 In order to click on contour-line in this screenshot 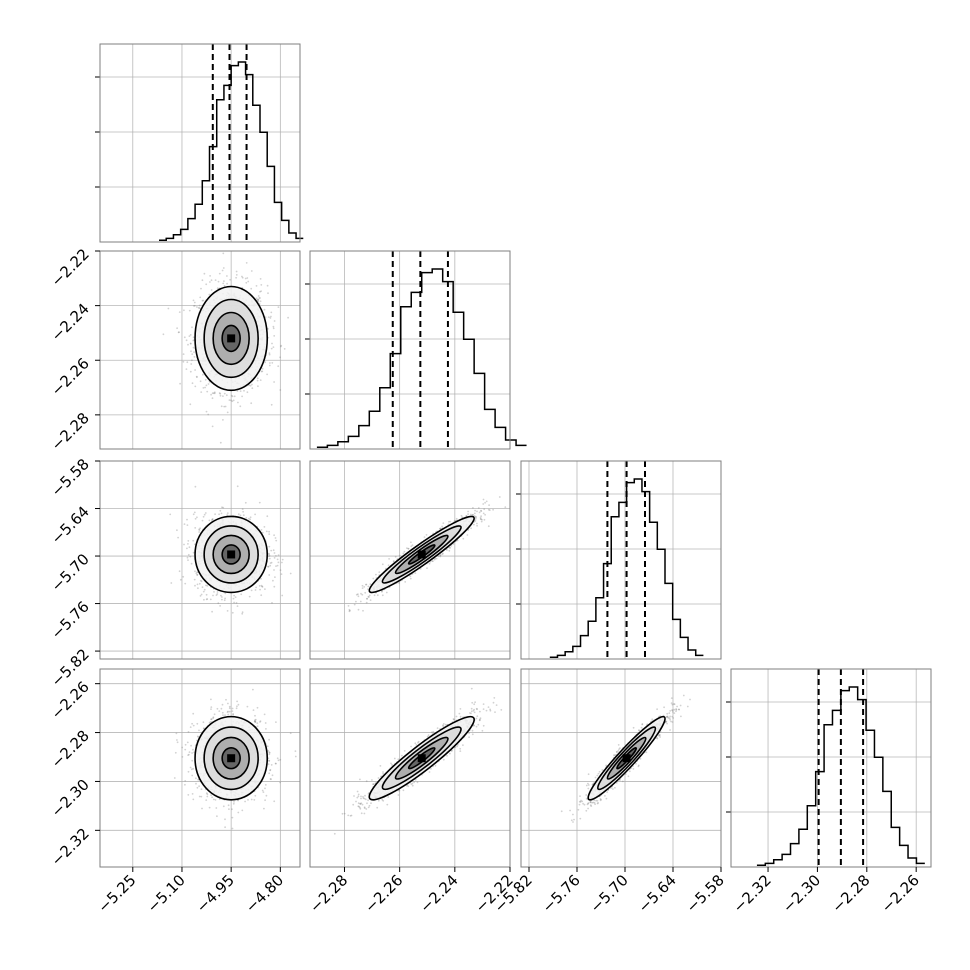, I will do `click(231, 554)`.